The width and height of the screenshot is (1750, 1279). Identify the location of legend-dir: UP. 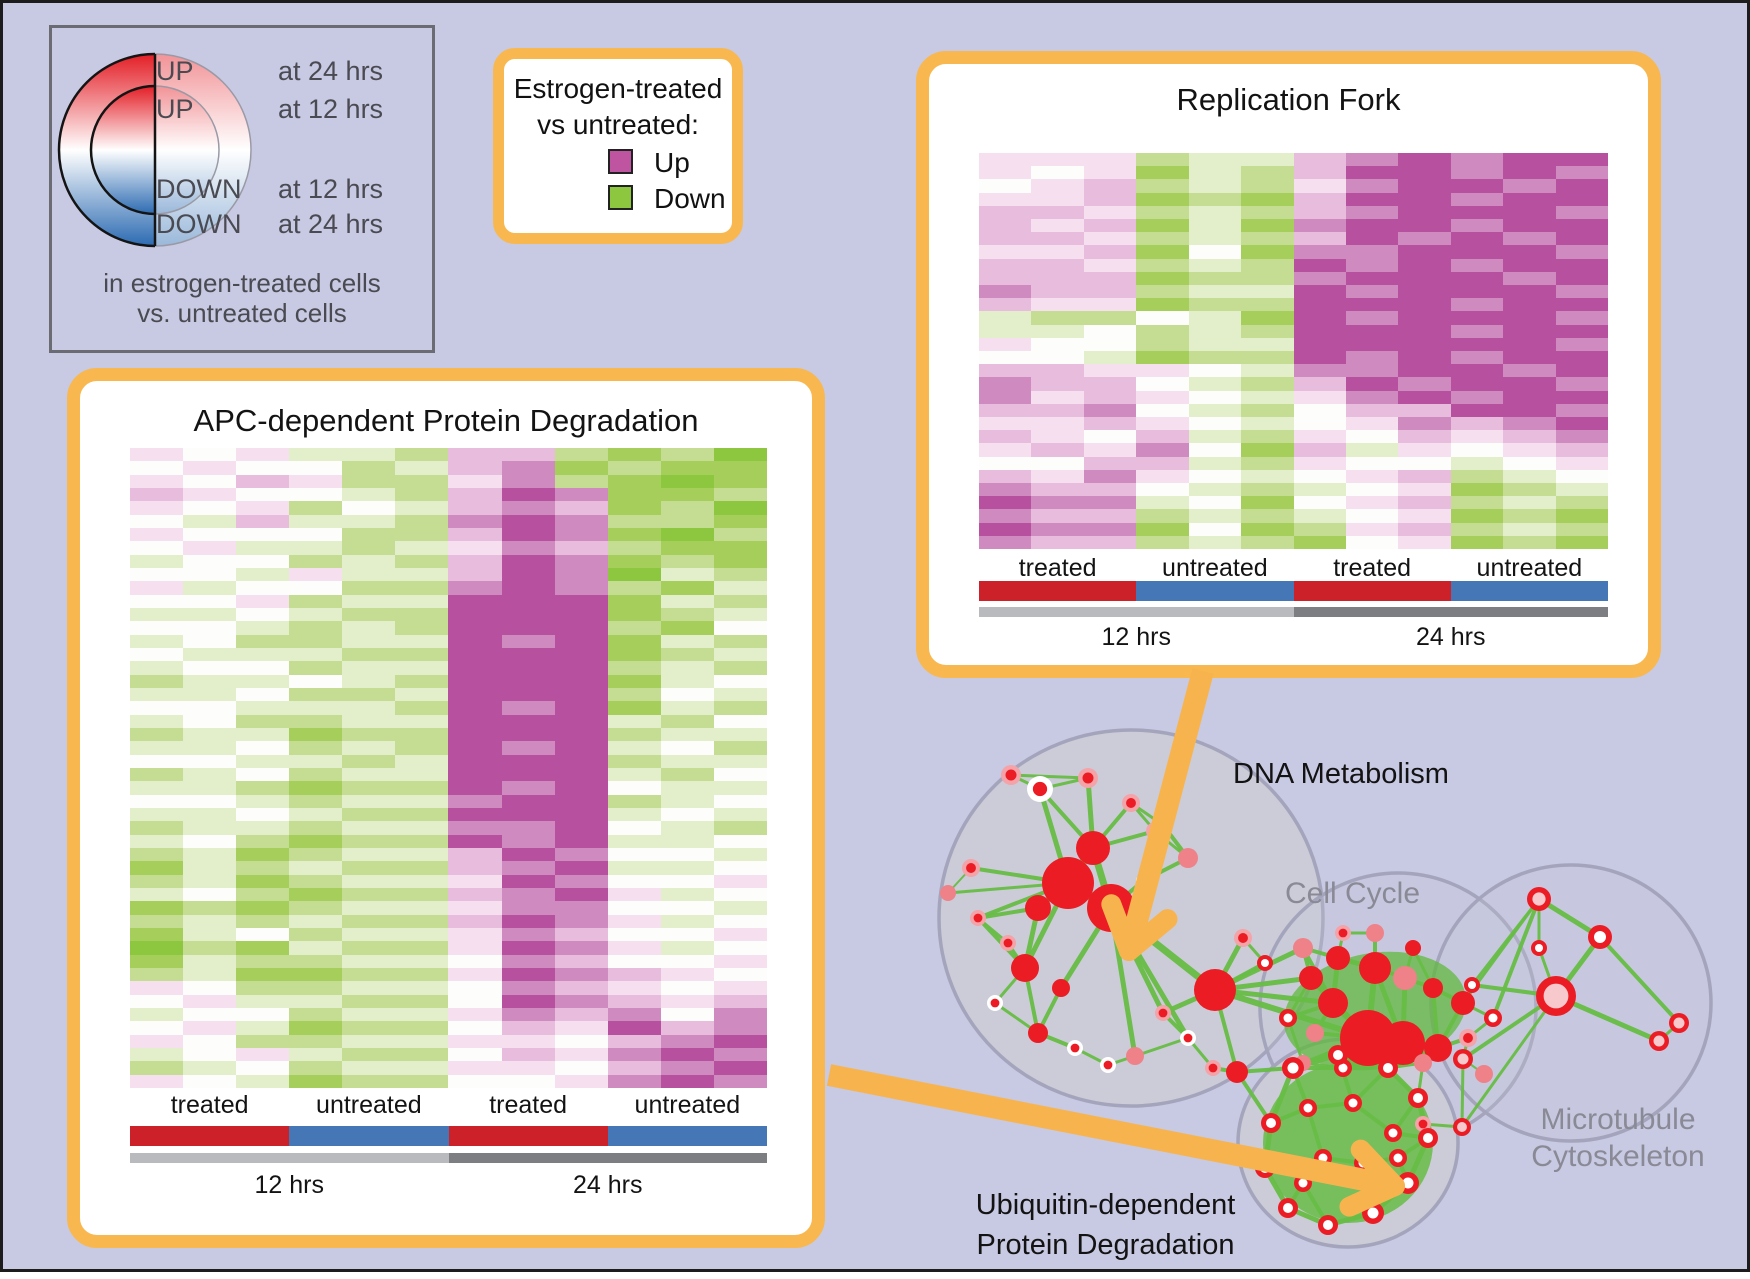
(175, 109).